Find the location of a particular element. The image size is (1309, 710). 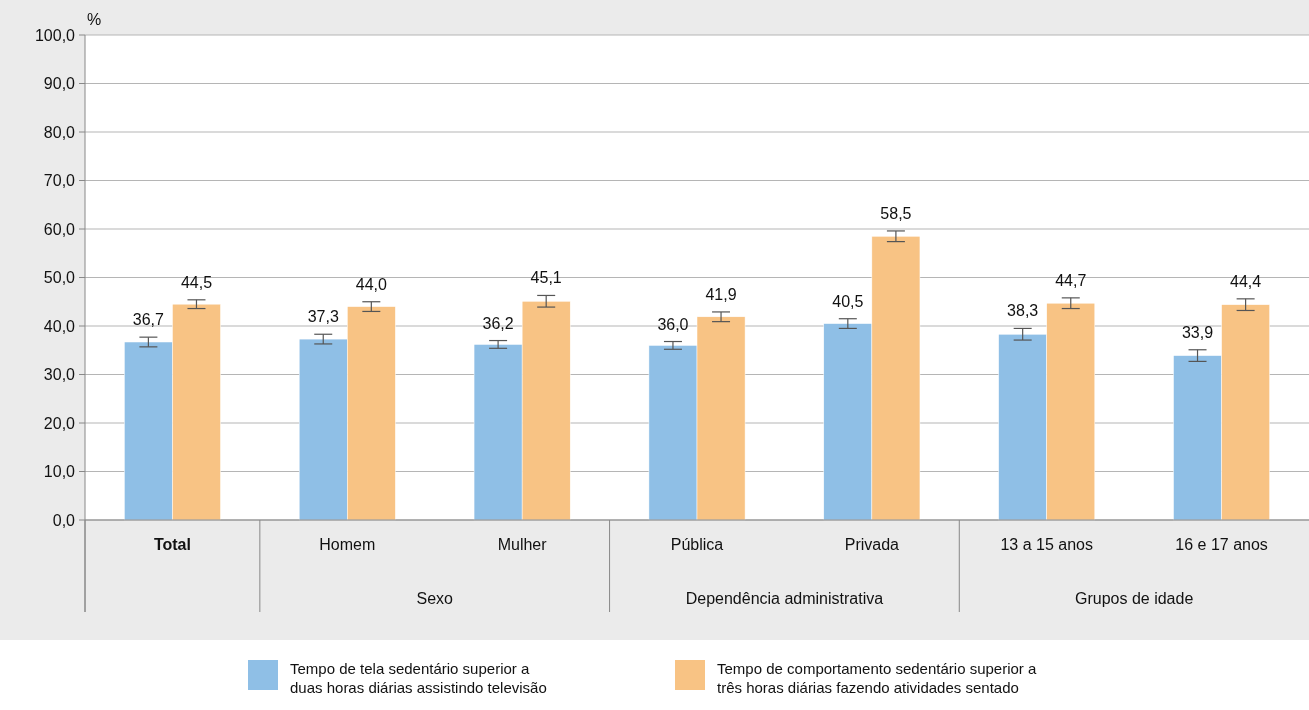

legend-label: Tempo de tela sedentário superior a duas horas diárias assistindo televisão is located at coordinates (418, 678).